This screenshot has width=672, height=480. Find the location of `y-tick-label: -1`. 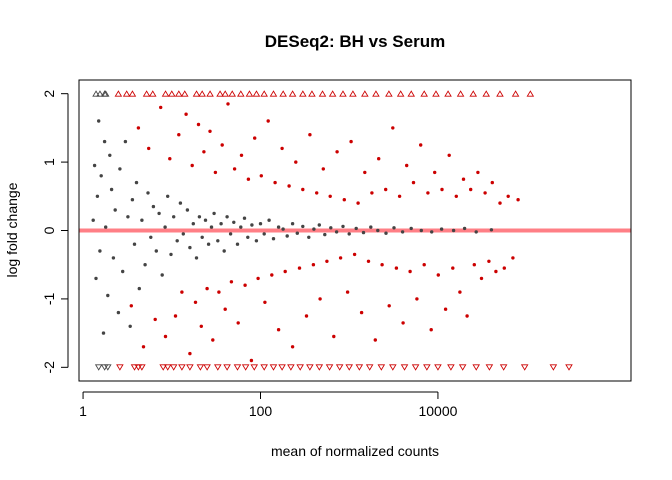

y-tick-label: -1 is located at coordinates (49, 298).